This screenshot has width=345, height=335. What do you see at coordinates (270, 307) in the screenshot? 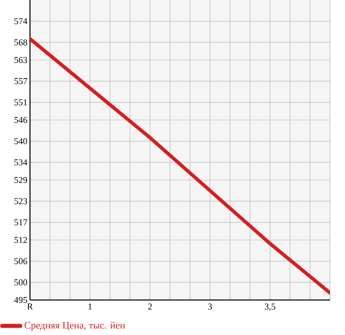
I see `x-tick-label: 3,5` at bounding box center [270, 307].